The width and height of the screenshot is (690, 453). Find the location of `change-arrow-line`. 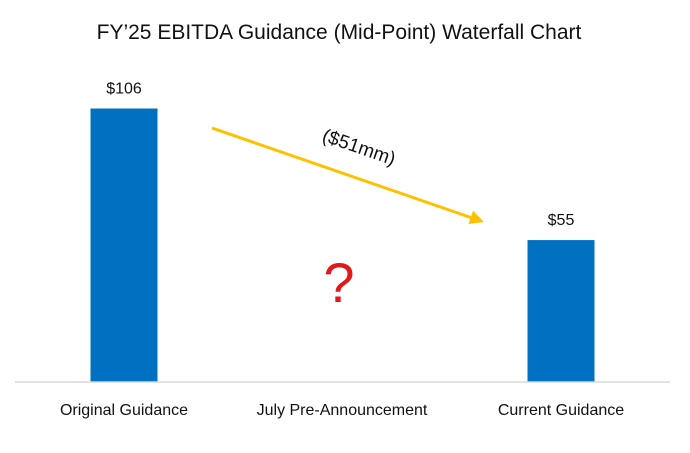

change-arrow-line is located at coordinates (345, 174).